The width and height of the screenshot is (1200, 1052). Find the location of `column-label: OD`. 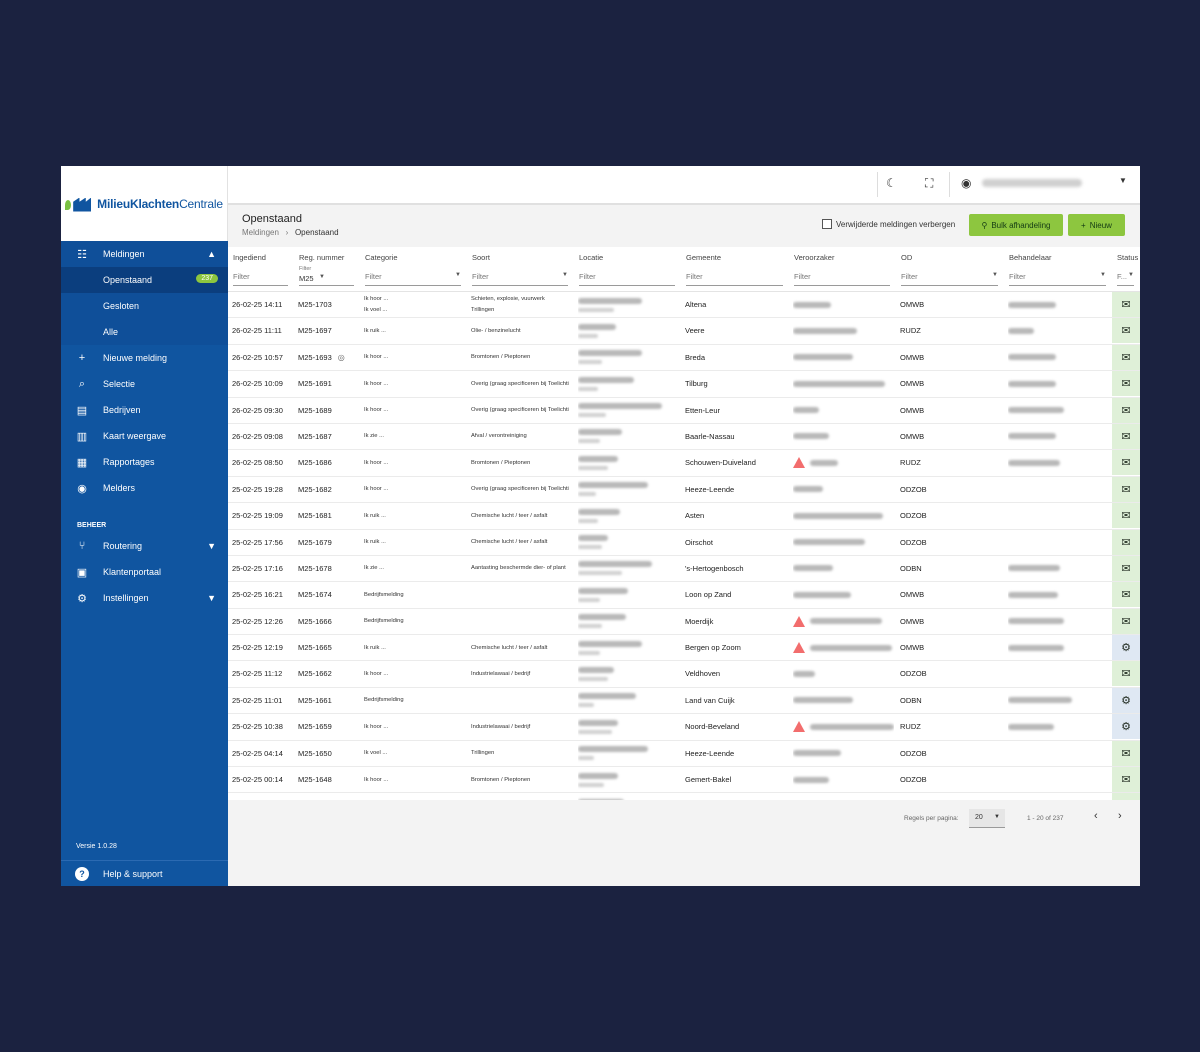

column-label: OD is located at coordinates (907, 257).